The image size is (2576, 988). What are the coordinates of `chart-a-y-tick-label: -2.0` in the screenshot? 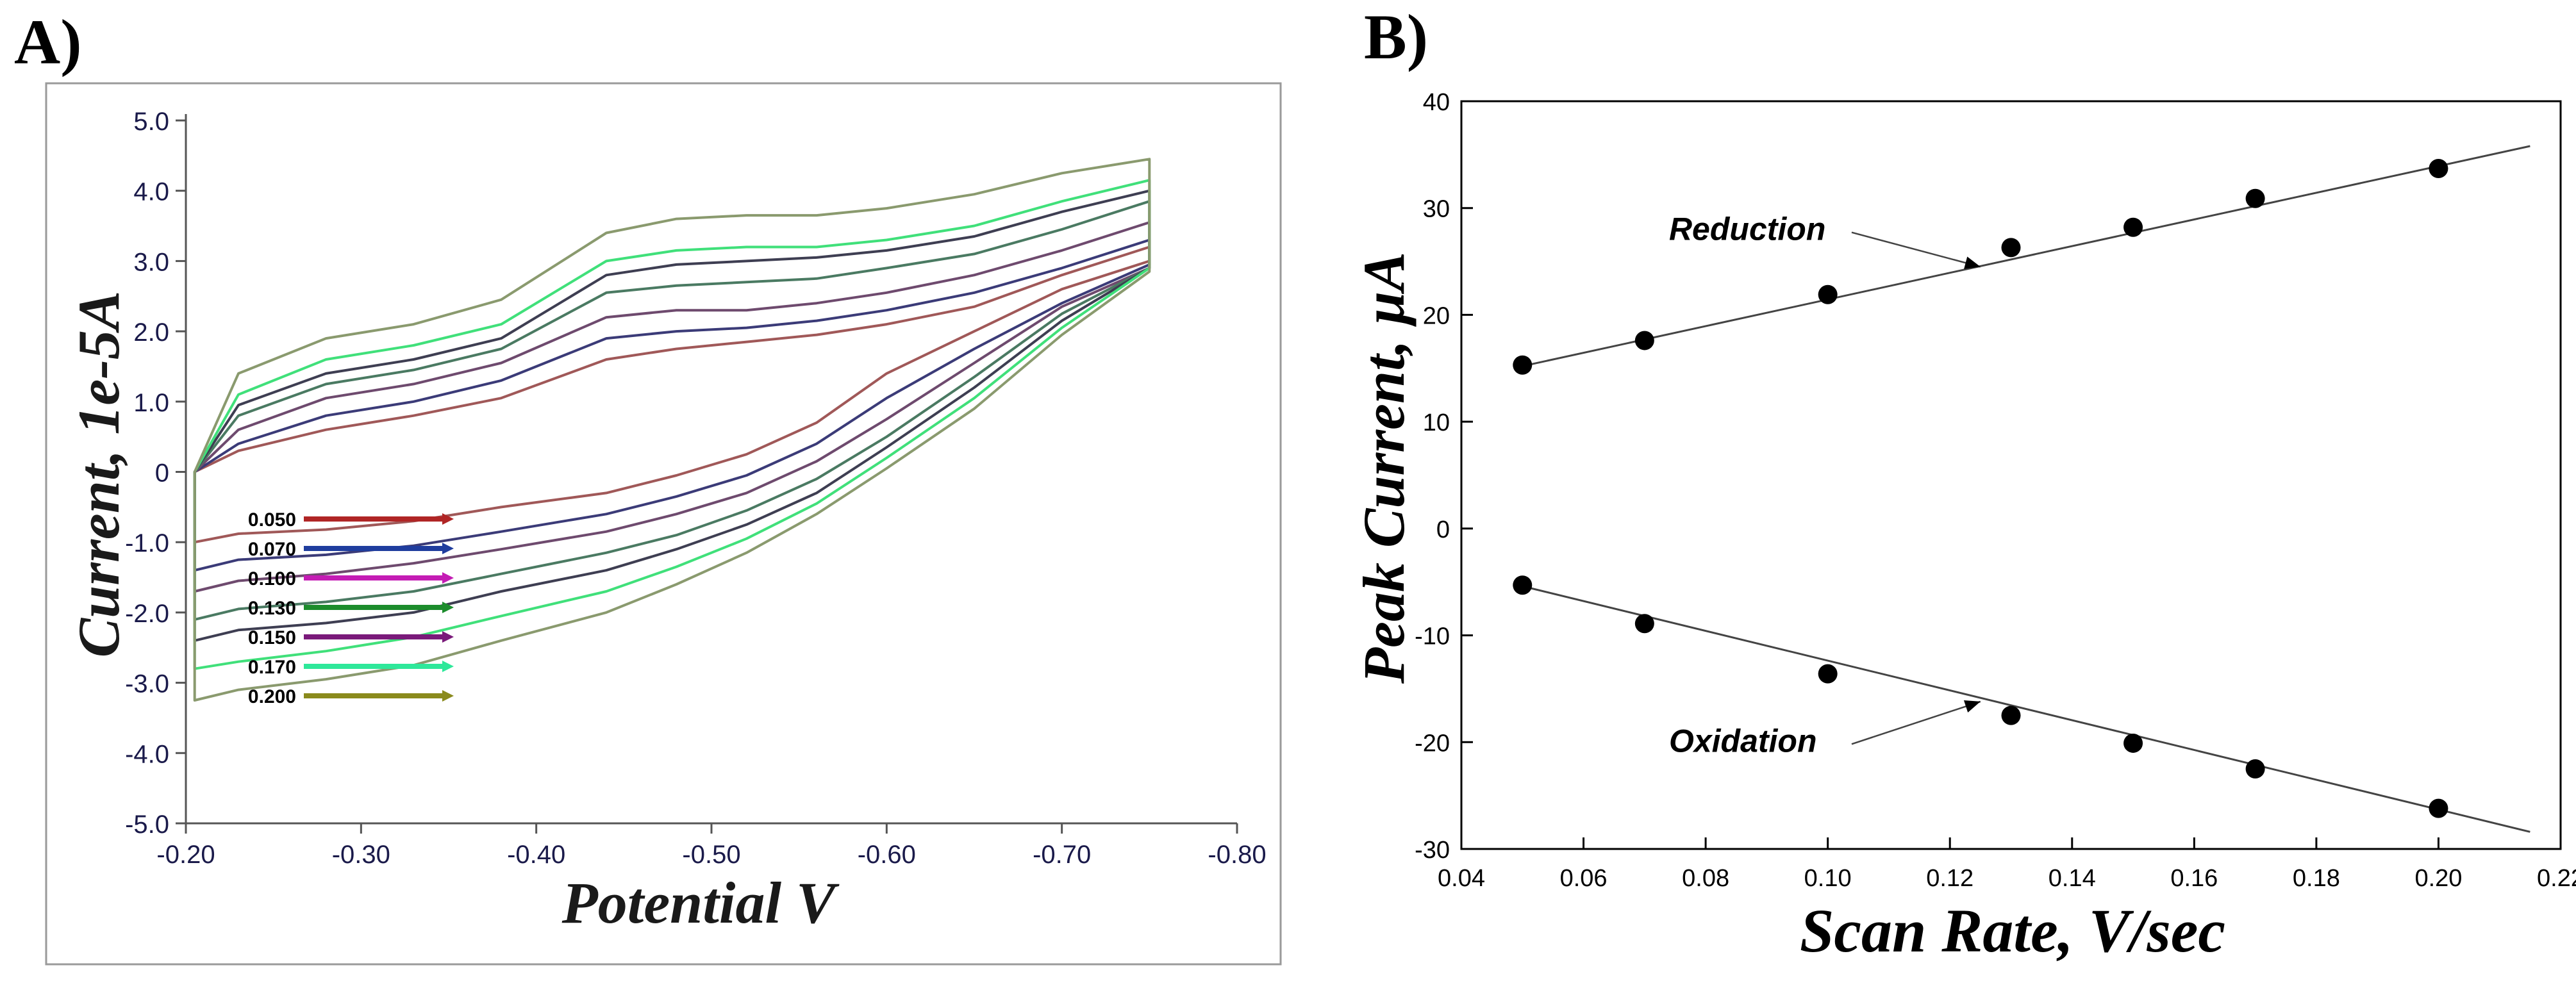 It's located at (147, 614).